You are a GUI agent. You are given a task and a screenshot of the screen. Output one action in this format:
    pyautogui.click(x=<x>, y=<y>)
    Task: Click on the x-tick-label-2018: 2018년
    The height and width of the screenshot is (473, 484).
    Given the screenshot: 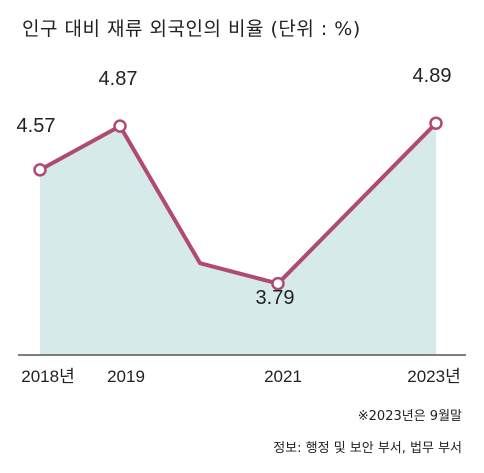 What is the action you would take?
    pyautogui.click(x=47, y=376)
    